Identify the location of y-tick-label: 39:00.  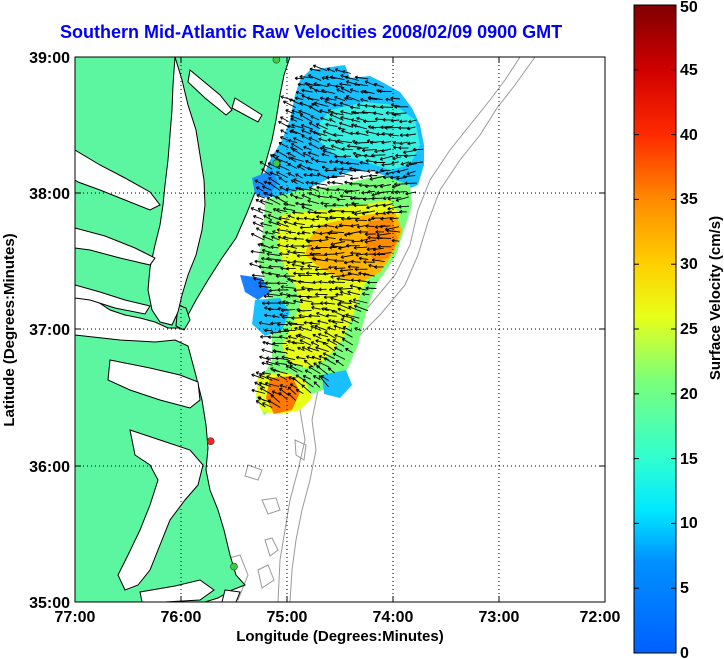
(49, 58).